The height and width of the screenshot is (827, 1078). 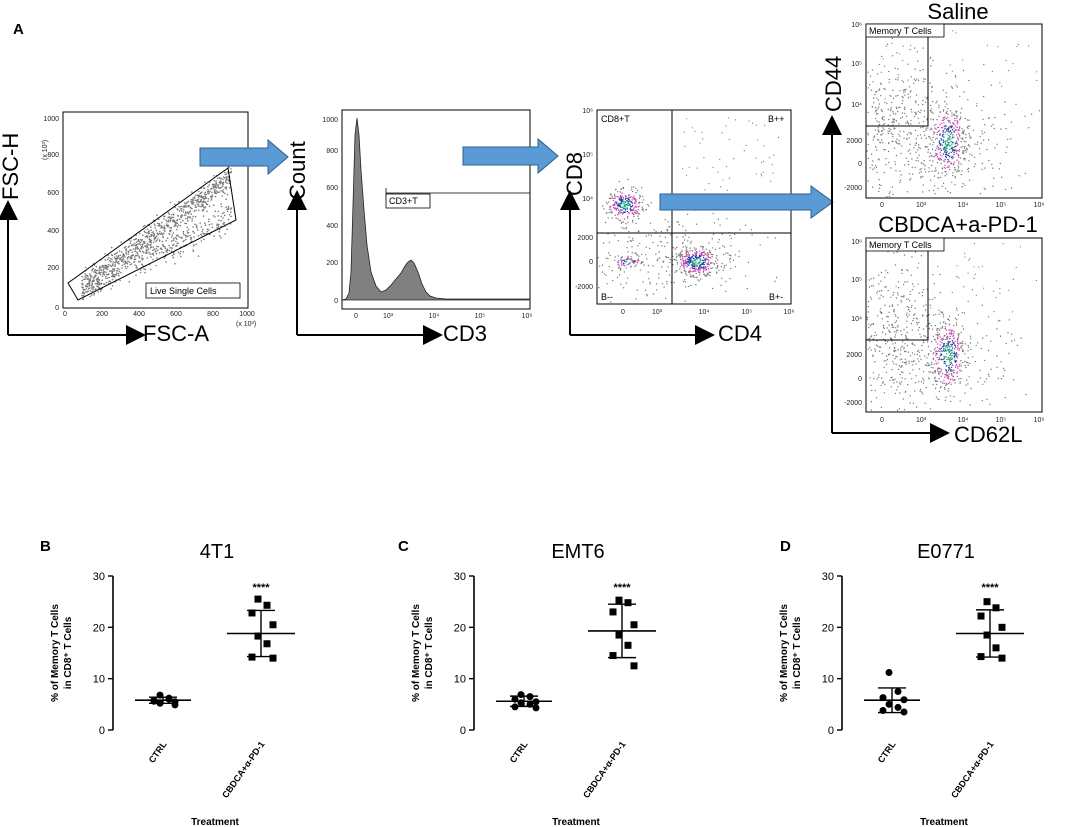 I want to click on dn-population, so click(x=623, y=263).